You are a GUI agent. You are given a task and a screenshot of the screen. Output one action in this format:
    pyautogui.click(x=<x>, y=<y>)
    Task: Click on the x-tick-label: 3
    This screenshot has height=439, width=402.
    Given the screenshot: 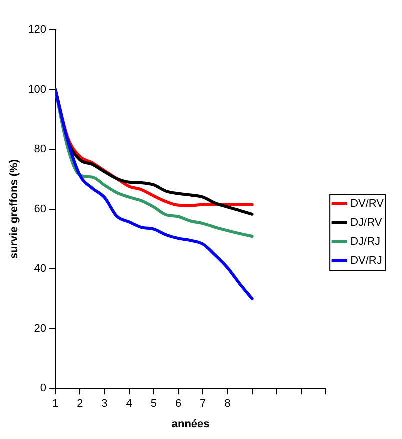 What is the action you would take?
    pyautogui.click(x=105, y=404)
    